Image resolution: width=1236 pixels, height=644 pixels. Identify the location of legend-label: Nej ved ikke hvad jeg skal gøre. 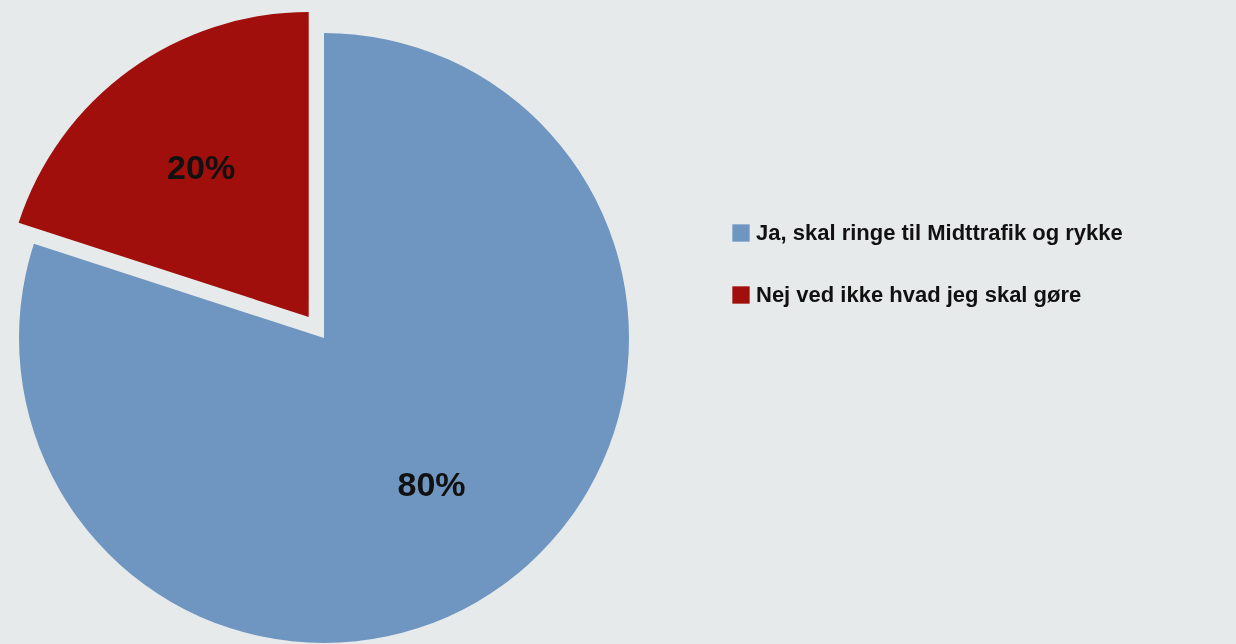
(919, 294).